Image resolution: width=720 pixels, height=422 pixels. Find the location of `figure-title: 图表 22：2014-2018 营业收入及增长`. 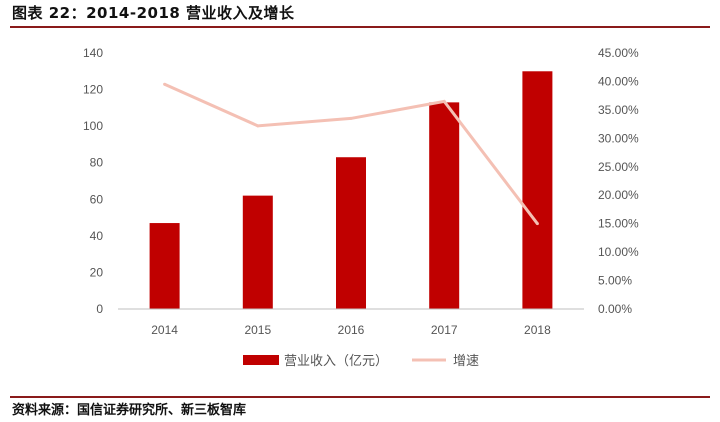

figure-title: 图表 22：2014-2018 营业收入及增长 is located at coordinates (153, 13).